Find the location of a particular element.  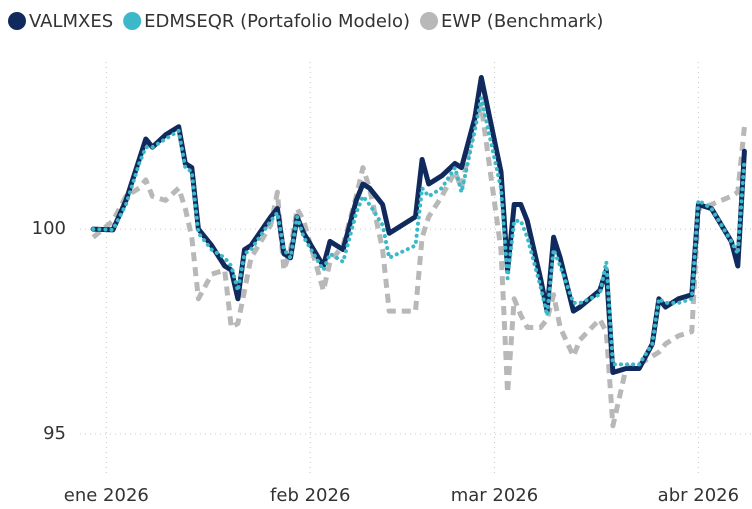

x-tick-label: feb 2026 is located at coordinates (310, 495).